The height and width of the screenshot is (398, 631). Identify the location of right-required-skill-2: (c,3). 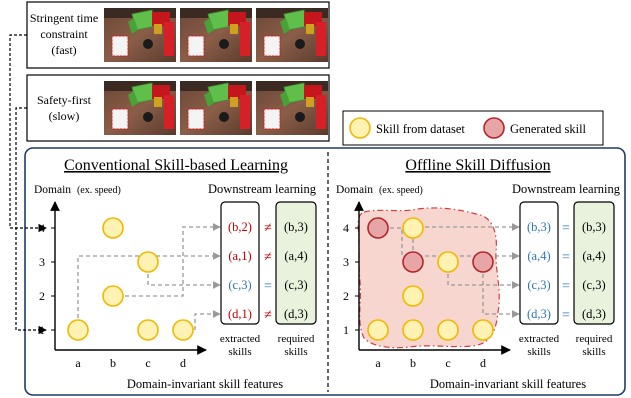
(593, 285).